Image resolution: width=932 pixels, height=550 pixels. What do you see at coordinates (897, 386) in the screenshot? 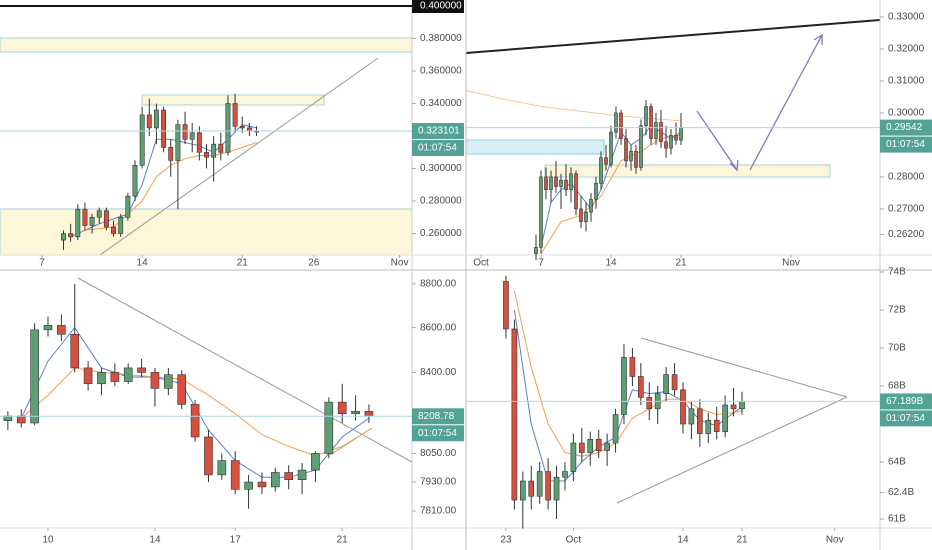
I see `y-tick-label: 68B` at bounding box center [897, 386].